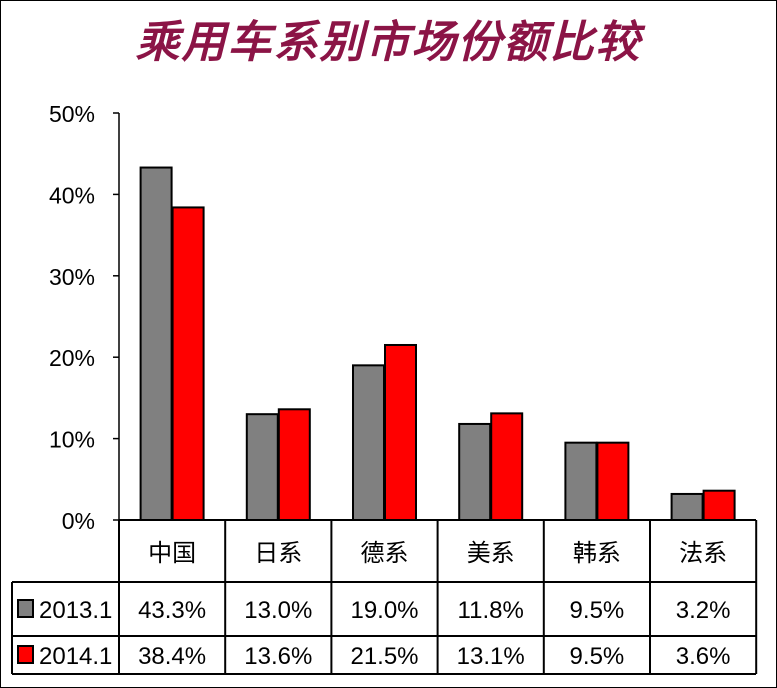 The width and height of the screenshot is (777, 688). Describe the element at coordinates (703, 553) in the screenshot. I see `category-label: 法系` at that location.